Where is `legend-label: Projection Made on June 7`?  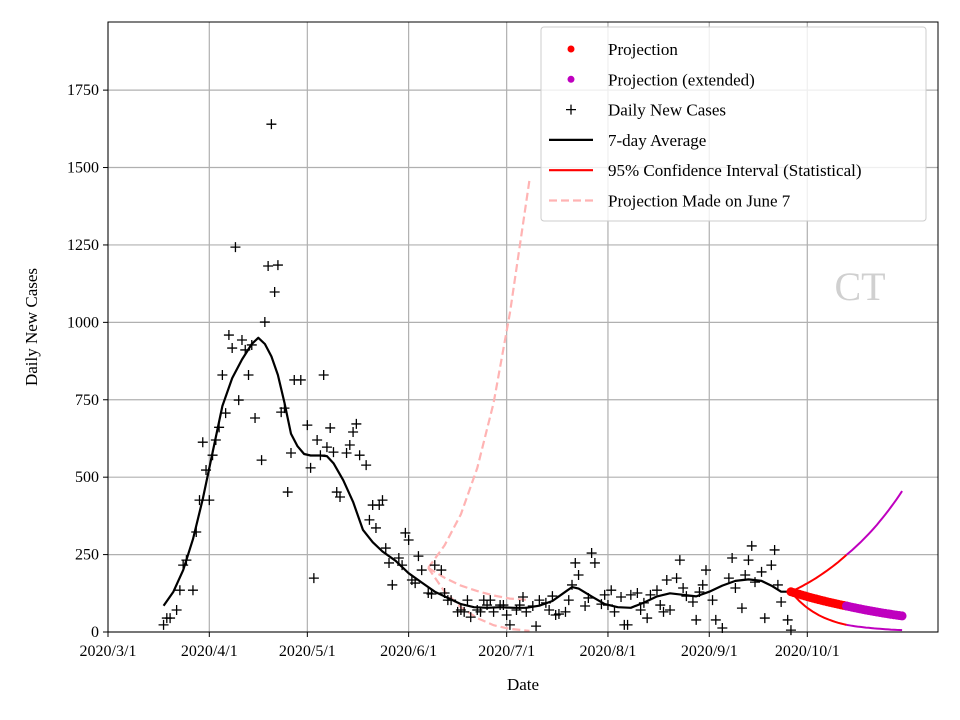 legend-label: Projection Made on June 7 is located at coordinates (699, 201).